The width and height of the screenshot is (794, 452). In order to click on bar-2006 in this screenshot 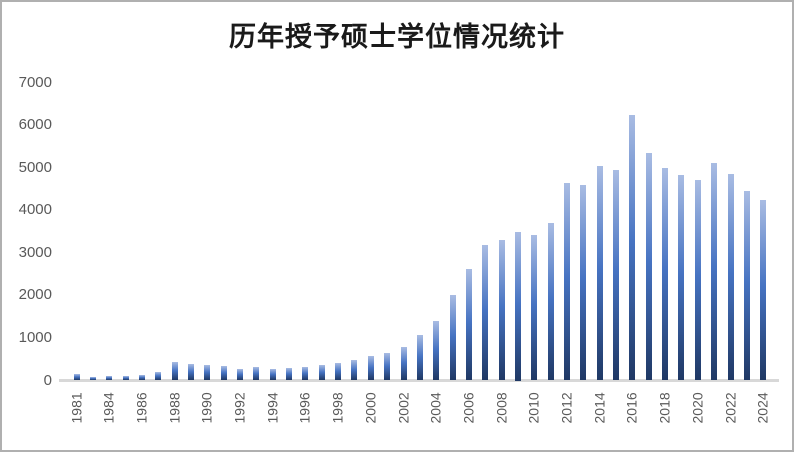, I will do `click(468, 324)`.